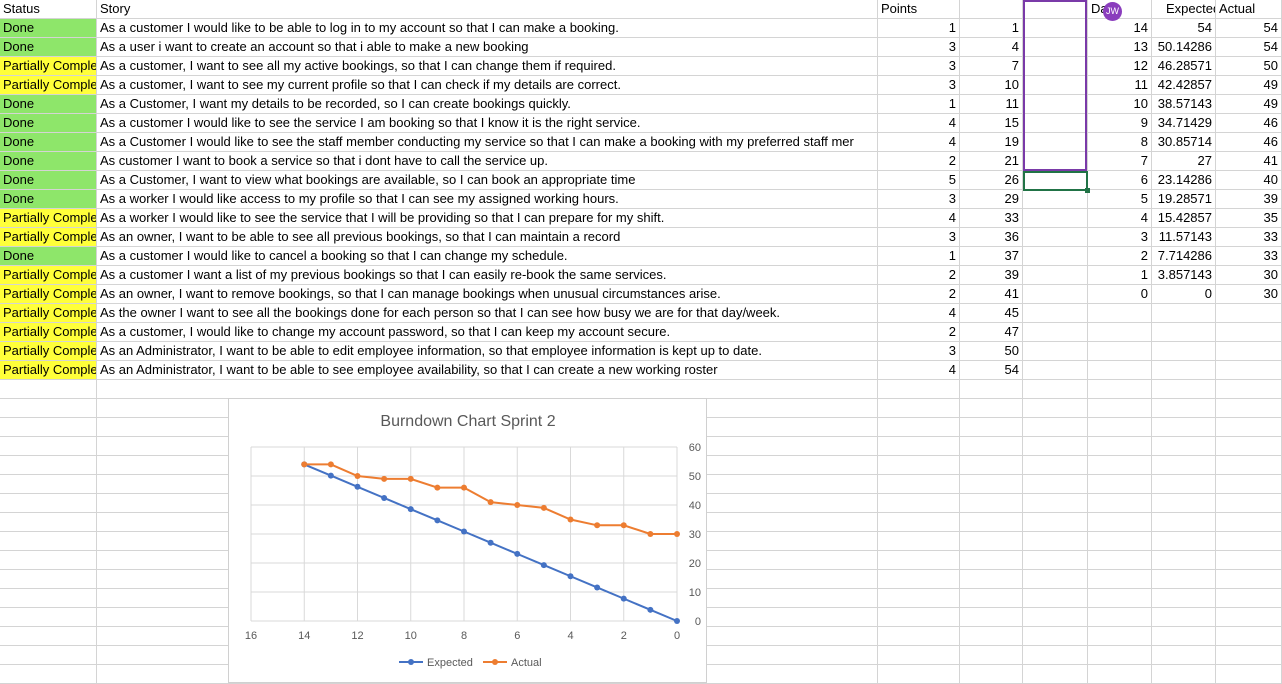 This screenshot has height=684, width=1282. Describe the element at coordinates (1120, 85) in the screenshot. I see `cell: 11` at that location.